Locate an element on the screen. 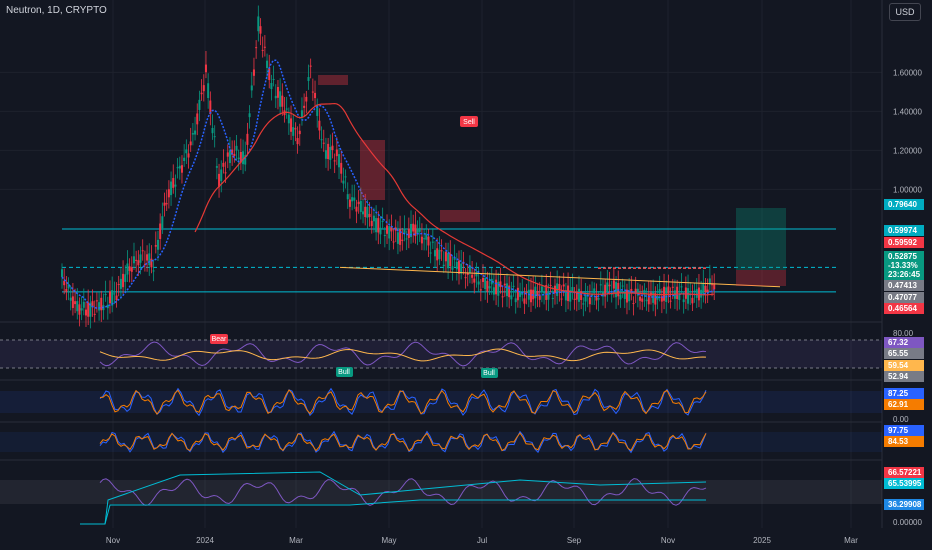  pane-value-label: 65.55 is located at coordinates (898, 353).